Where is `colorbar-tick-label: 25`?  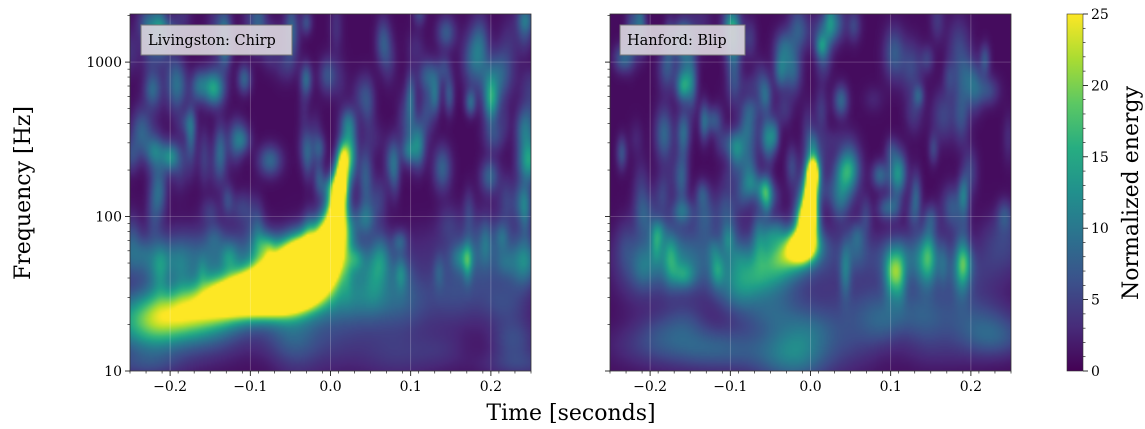 colorbar-tick-label: 25 is located at coordinates (1100, 15).